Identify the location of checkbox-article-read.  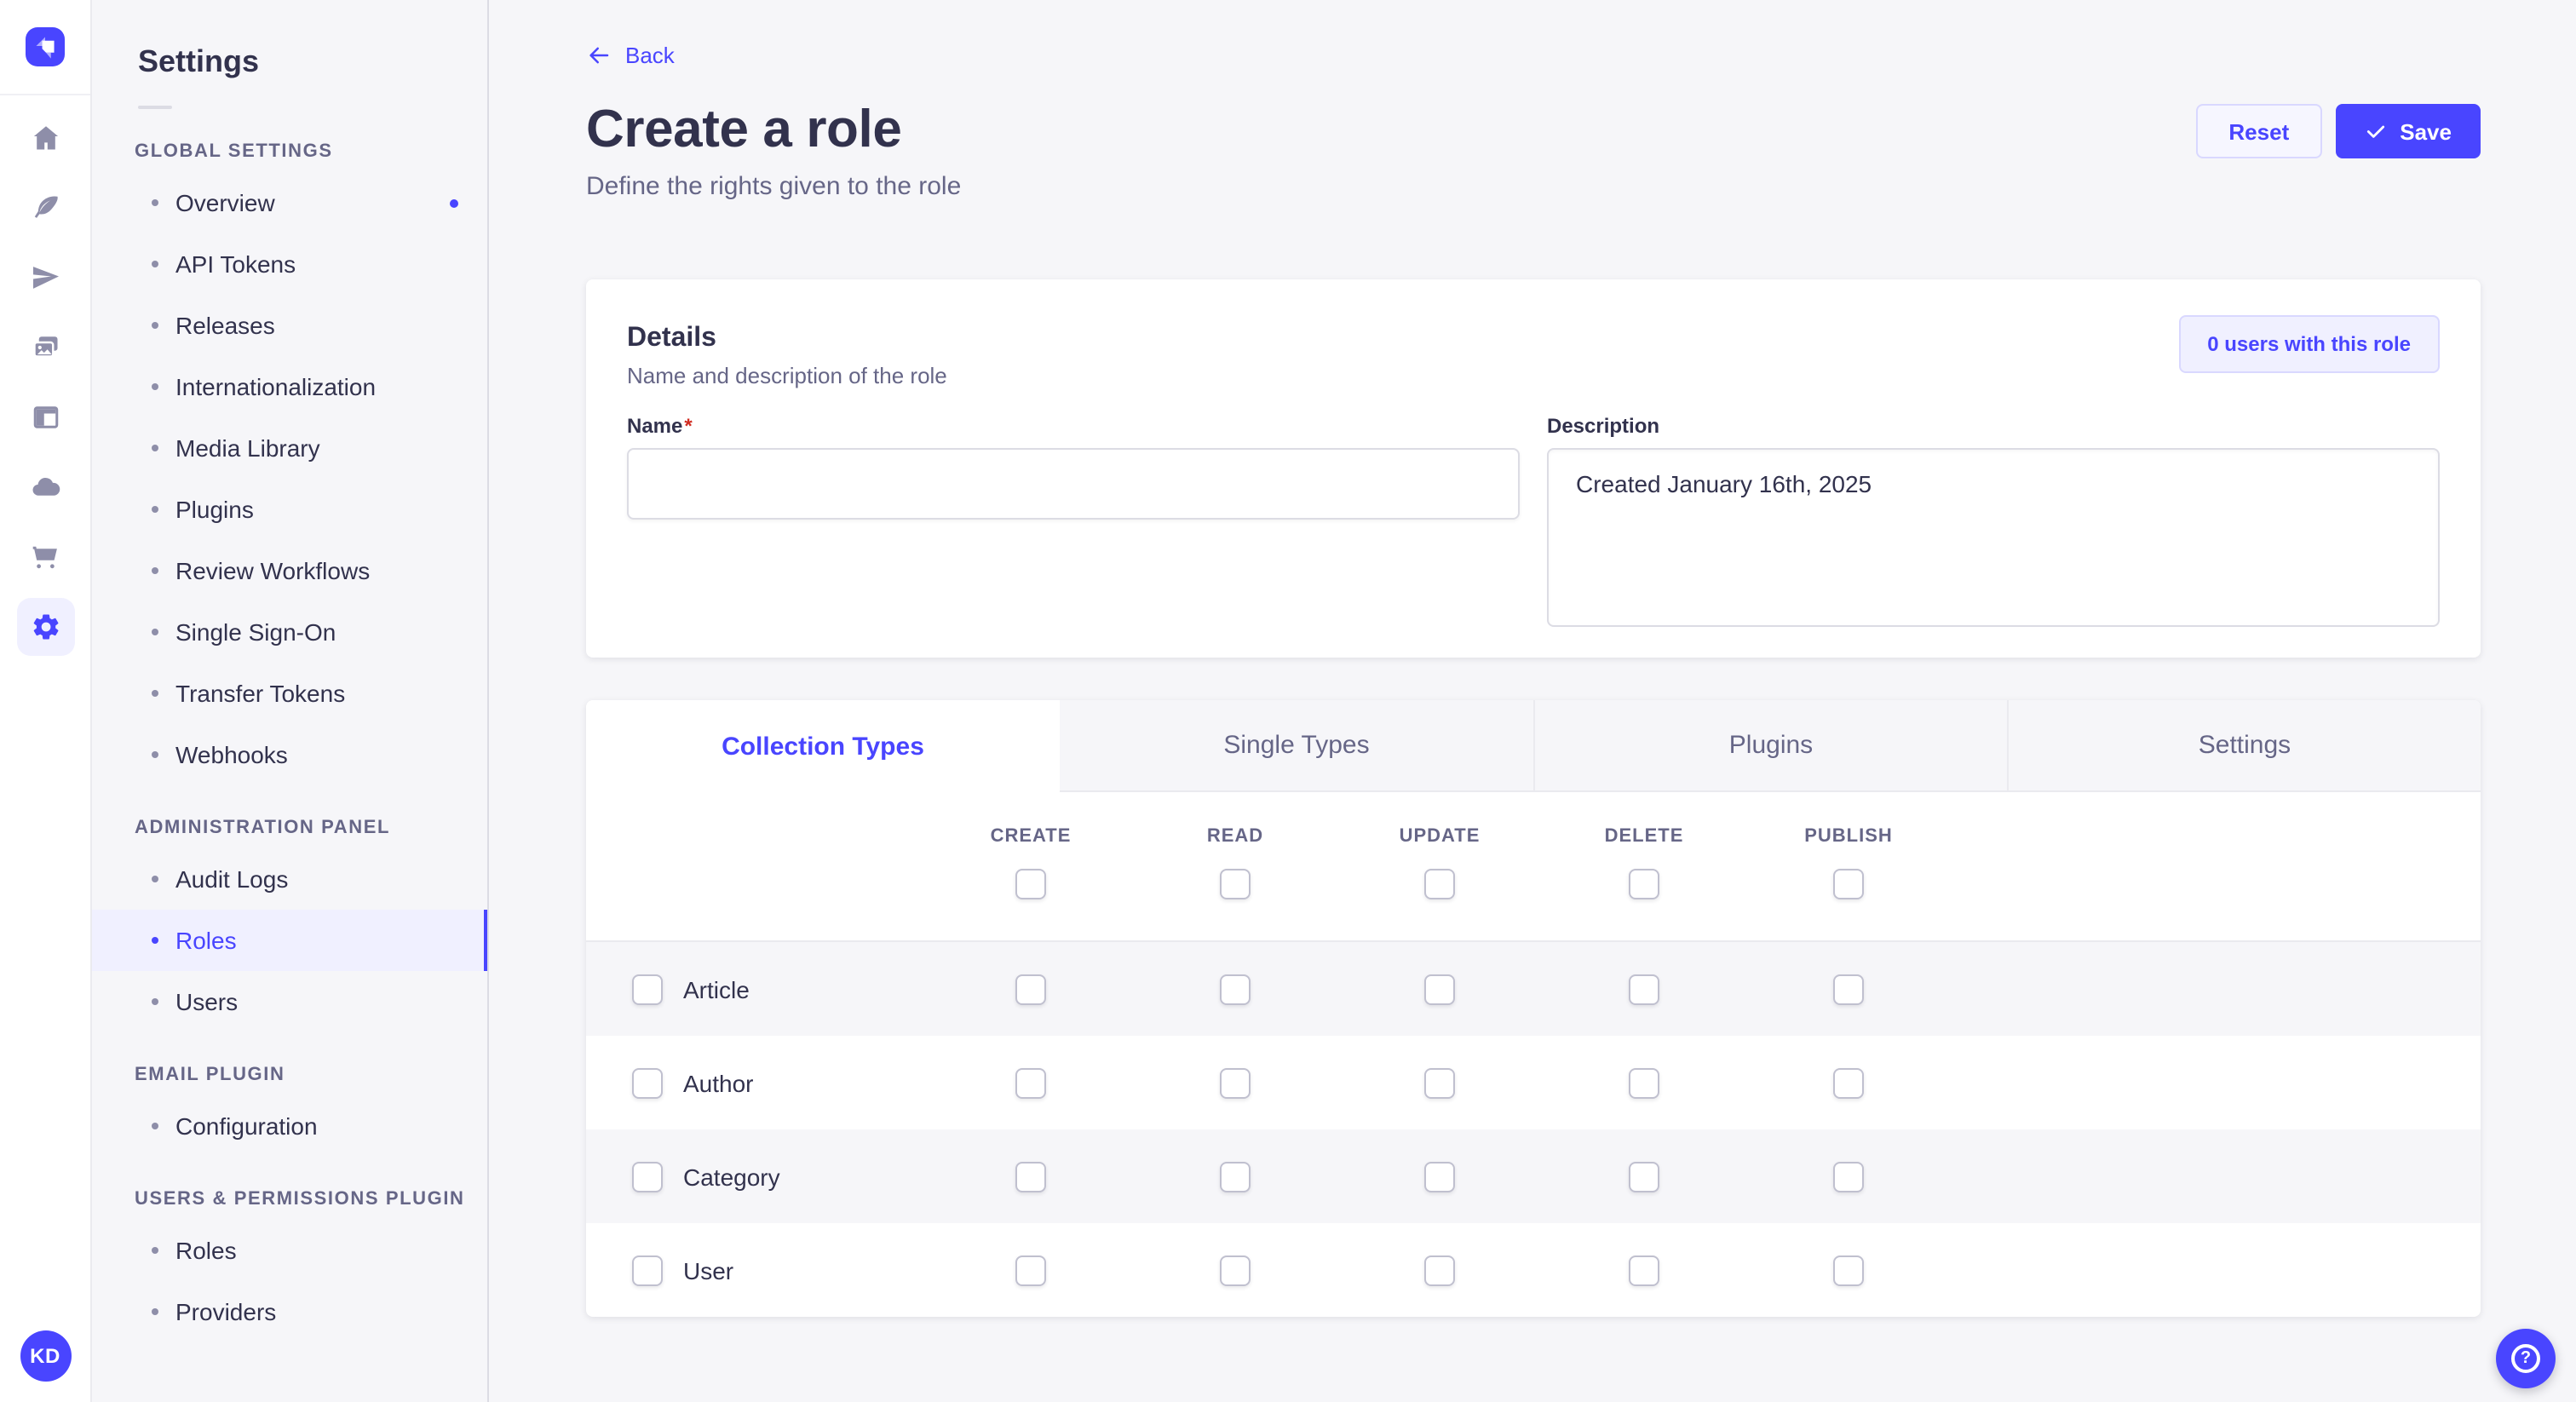
(1236, 989).